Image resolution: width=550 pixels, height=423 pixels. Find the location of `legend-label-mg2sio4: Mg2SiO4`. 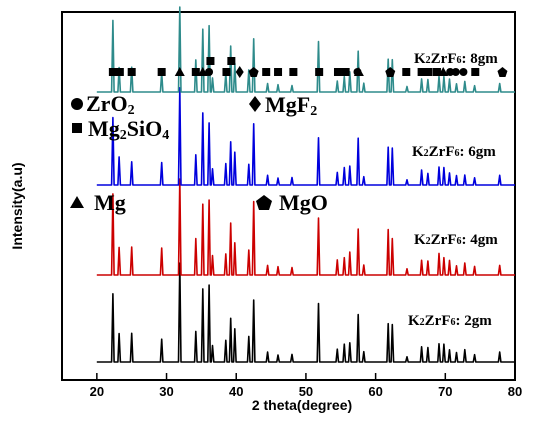

legend-label-mg2sio4: Mg2SiO4 is located at coordinates (128, 129).